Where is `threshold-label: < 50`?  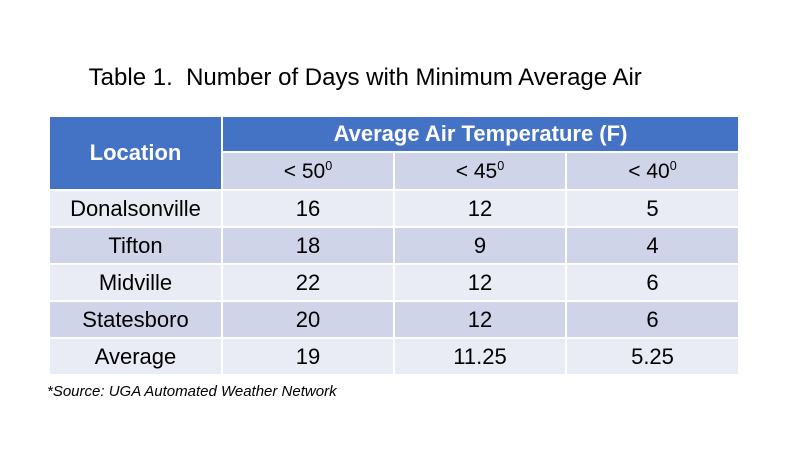
threshold-label: < 50 is located at coordinates (304, 171).